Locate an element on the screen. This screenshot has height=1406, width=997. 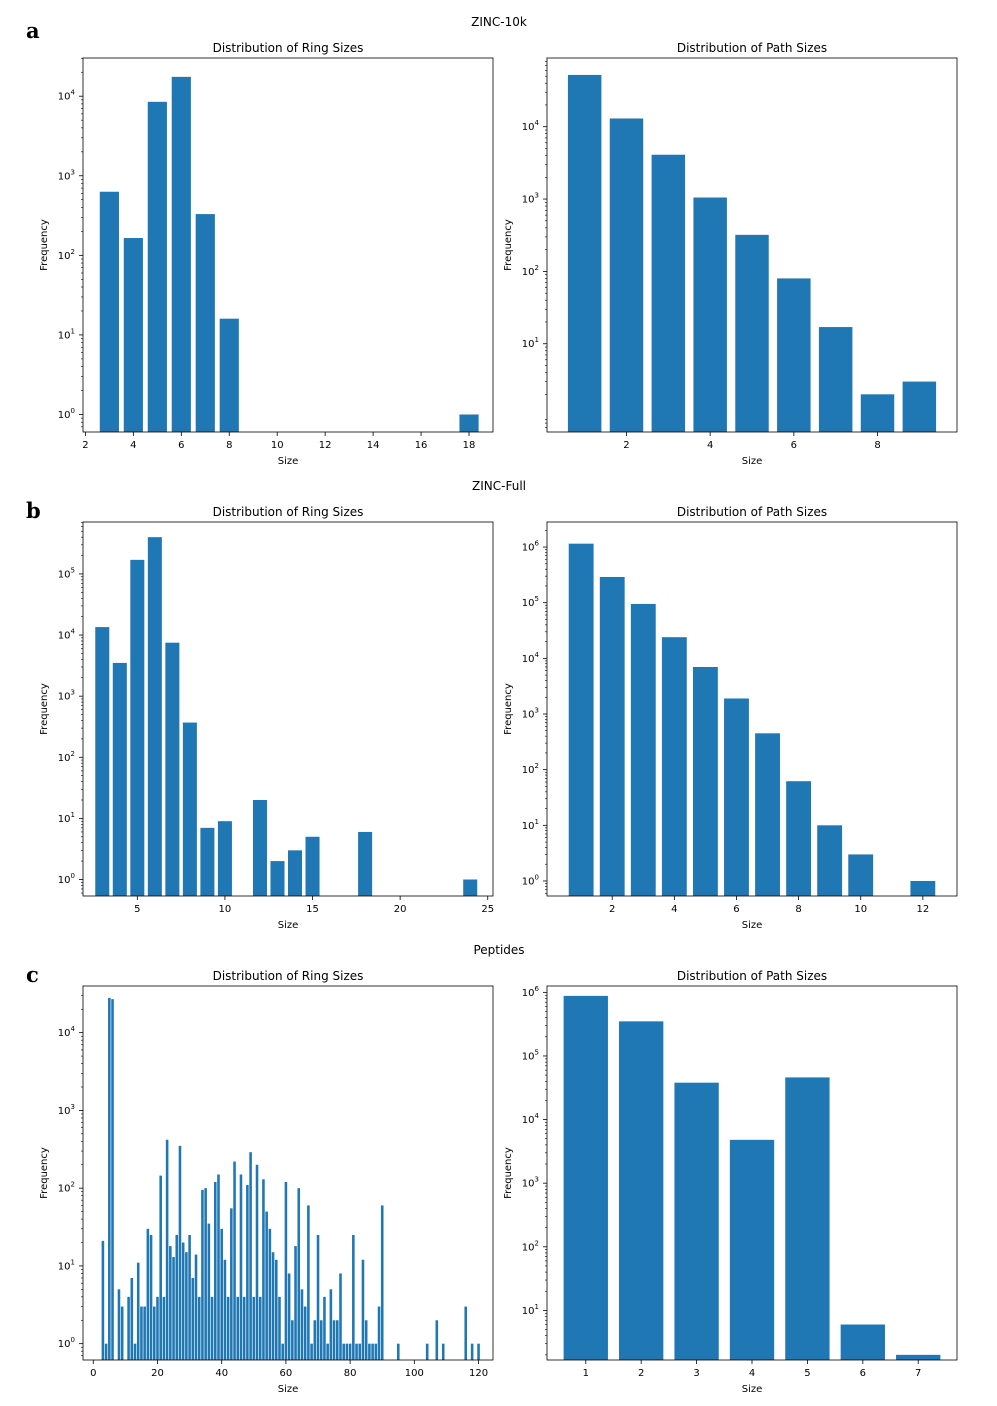
peptides-path-x-tick-label: 4 is located at coordinates (752, 1373).